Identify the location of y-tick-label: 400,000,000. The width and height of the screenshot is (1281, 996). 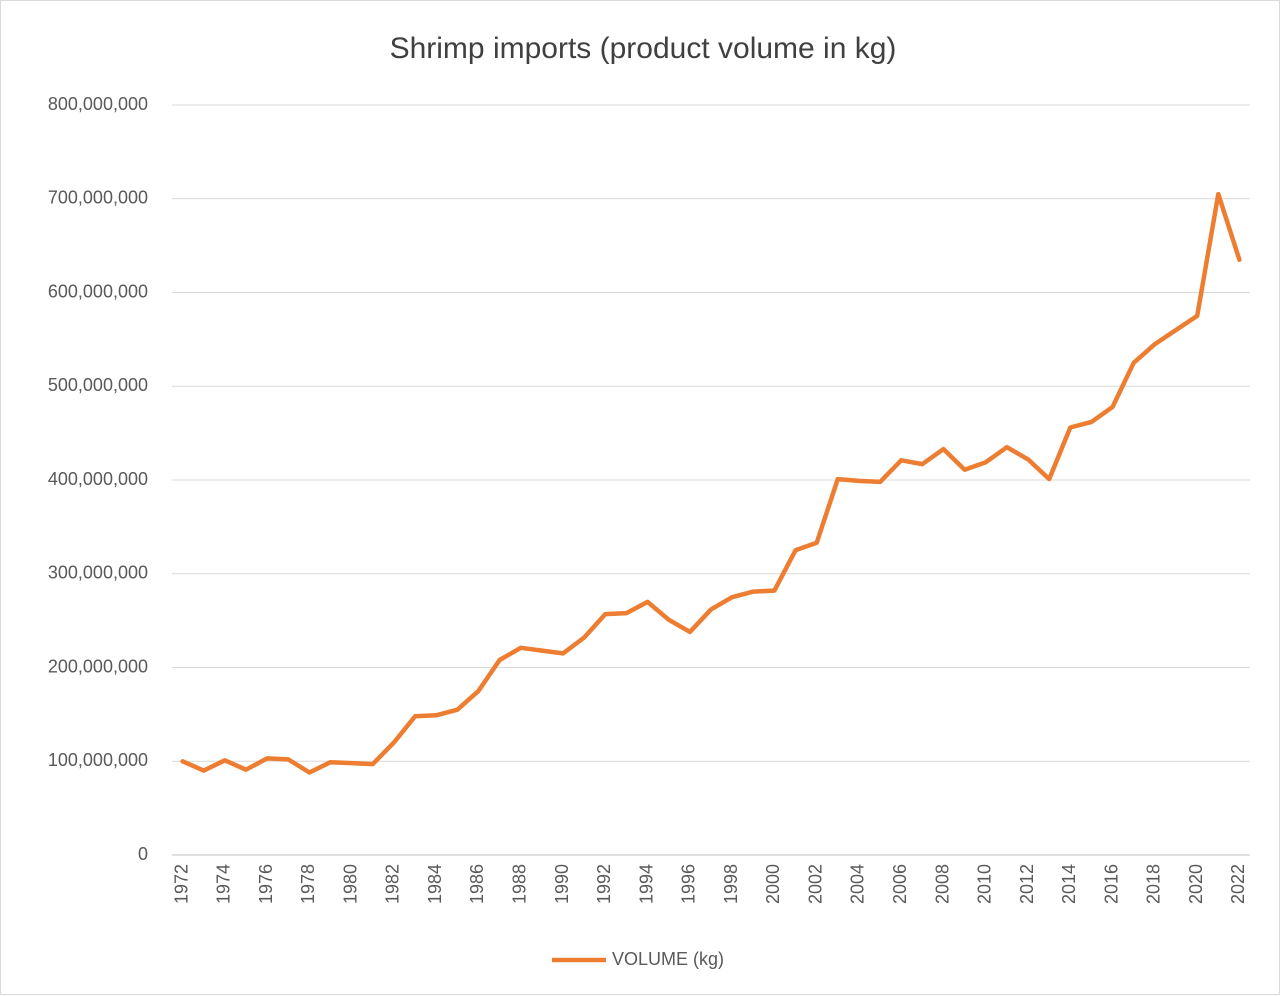
(98, 479).